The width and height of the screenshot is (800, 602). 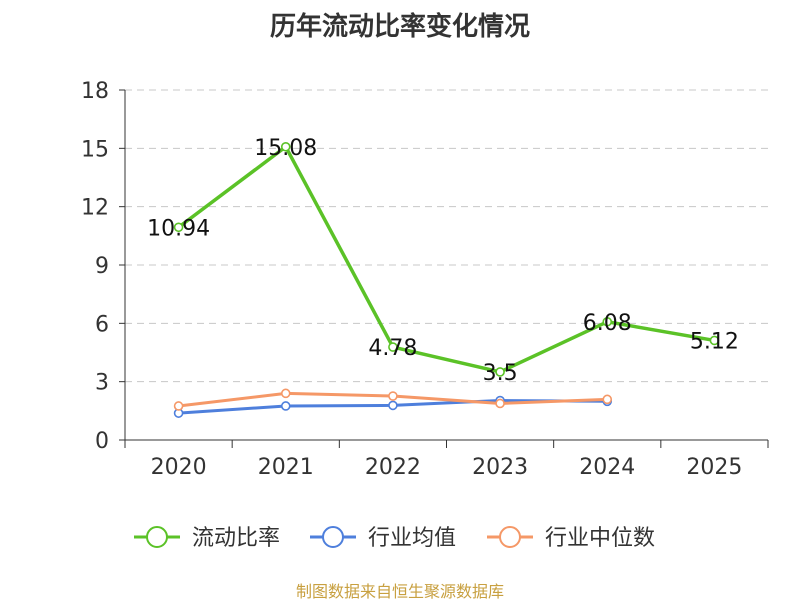 I want to click on chart-title: 历年流动比率变化情况, so click(x=399, y=27).